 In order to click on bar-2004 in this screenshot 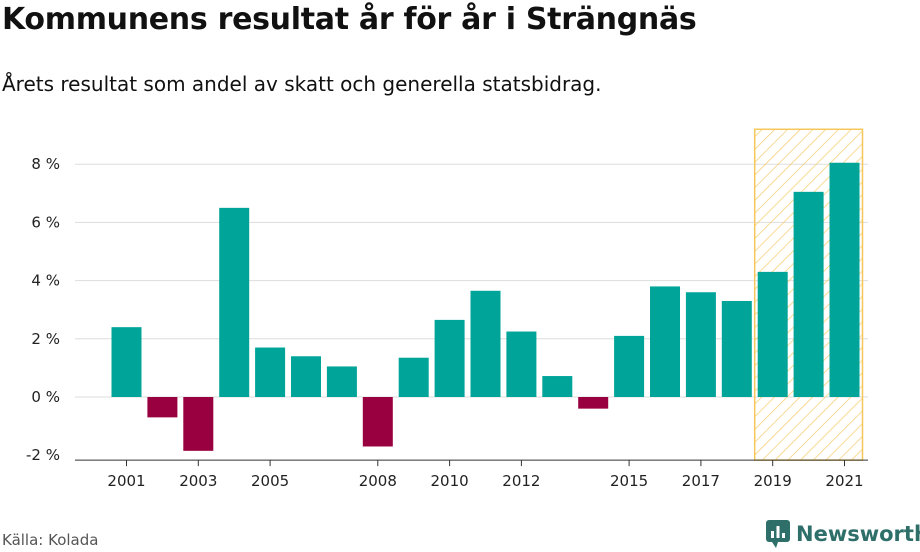, I will do `click(234, 302)`.